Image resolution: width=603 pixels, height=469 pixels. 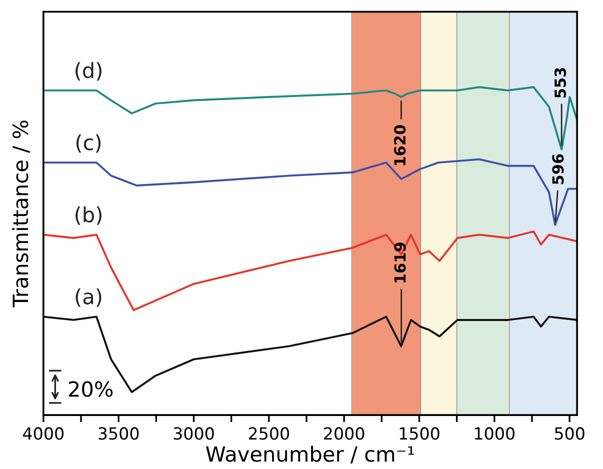 What do you see at coordinates (420, 433) in the screenshot?
I see `x-tick-label: 1500` at bounding box center [420, 433].